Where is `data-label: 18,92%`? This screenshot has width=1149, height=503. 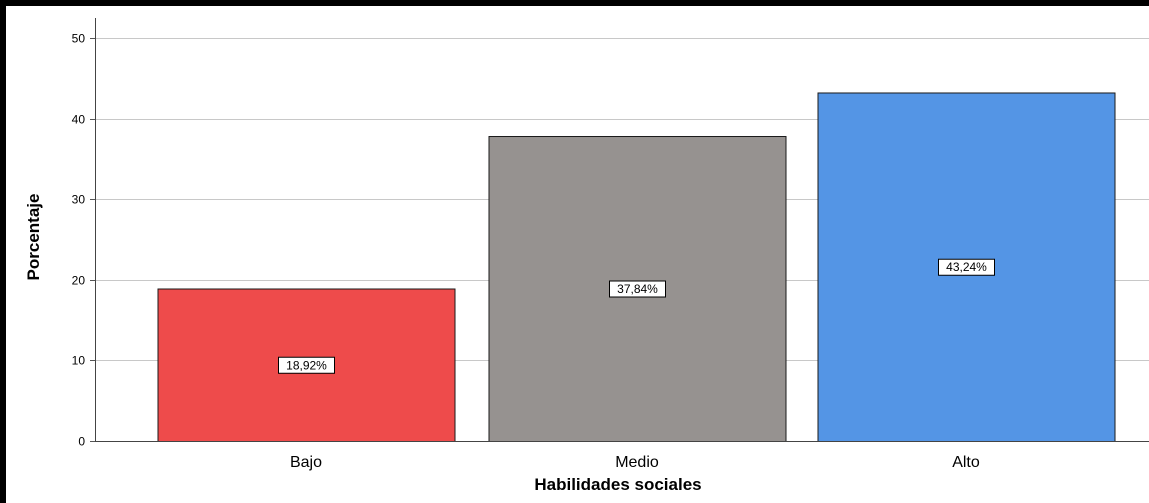 data-label: 18,92% is located at coordinates (306, 365).